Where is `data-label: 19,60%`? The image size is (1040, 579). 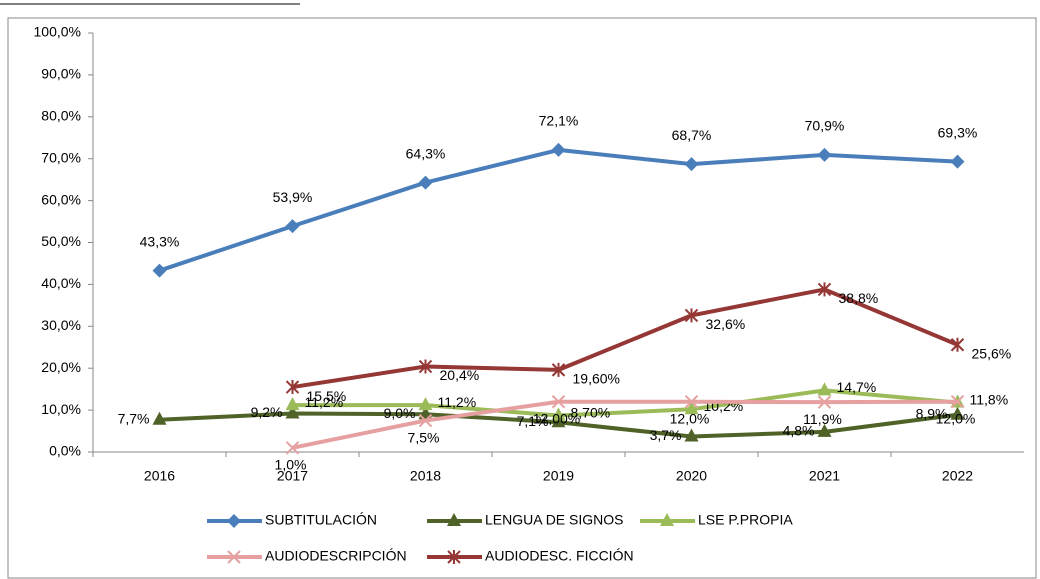
data-label: 19,60% is located at coordinates (596, 379).